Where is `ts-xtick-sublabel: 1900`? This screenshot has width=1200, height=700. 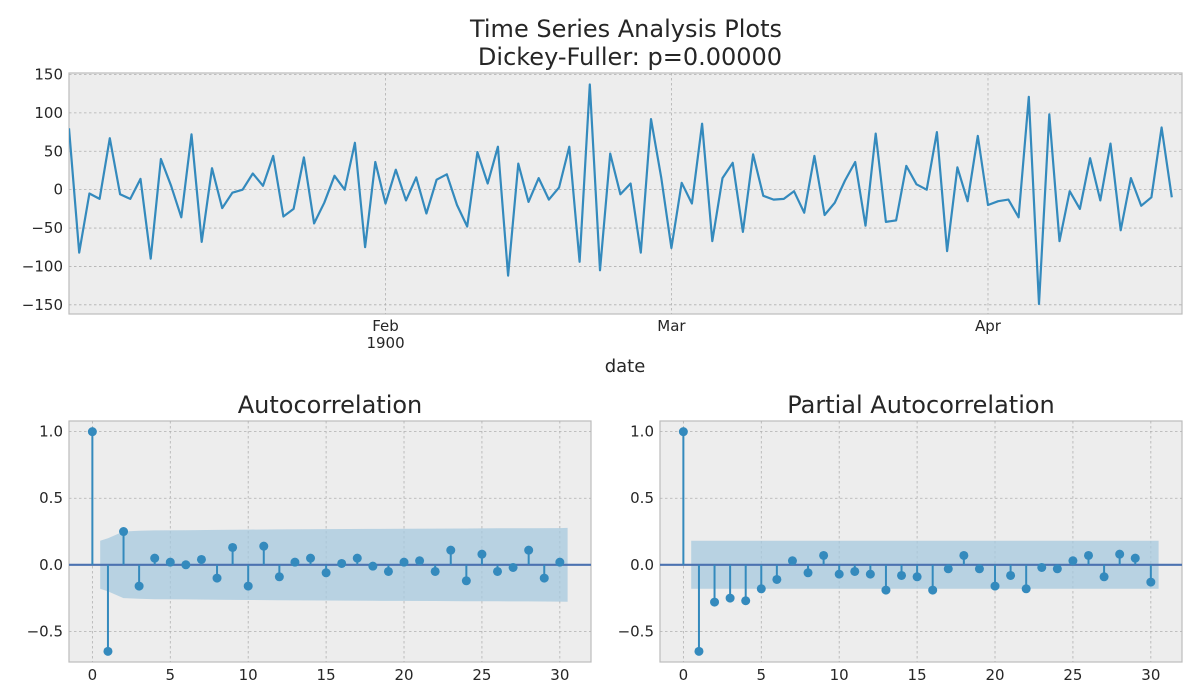 ts-xtick-sublabel: 1900 is located at coordinates (385, 343).